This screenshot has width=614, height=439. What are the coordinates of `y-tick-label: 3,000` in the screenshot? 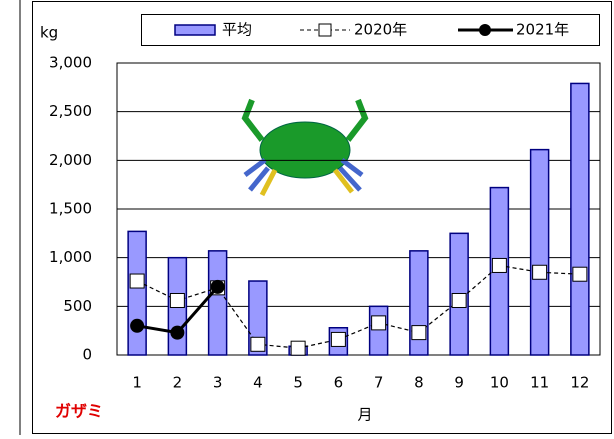 It's located at (70, 63).